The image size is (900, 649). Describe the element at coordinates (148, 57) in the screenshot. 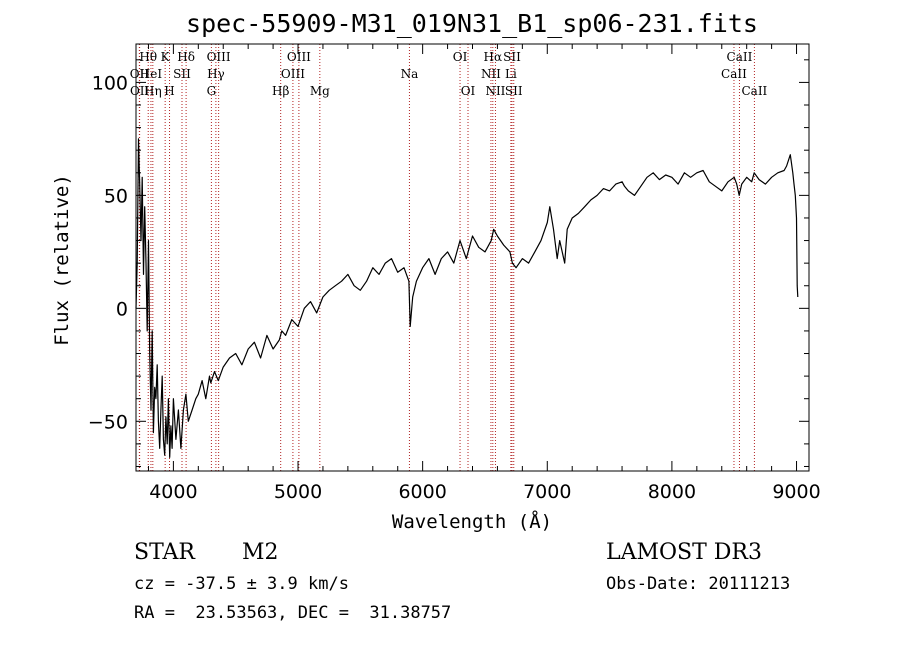

I see `spectral-line-label: Hθ` at that location.